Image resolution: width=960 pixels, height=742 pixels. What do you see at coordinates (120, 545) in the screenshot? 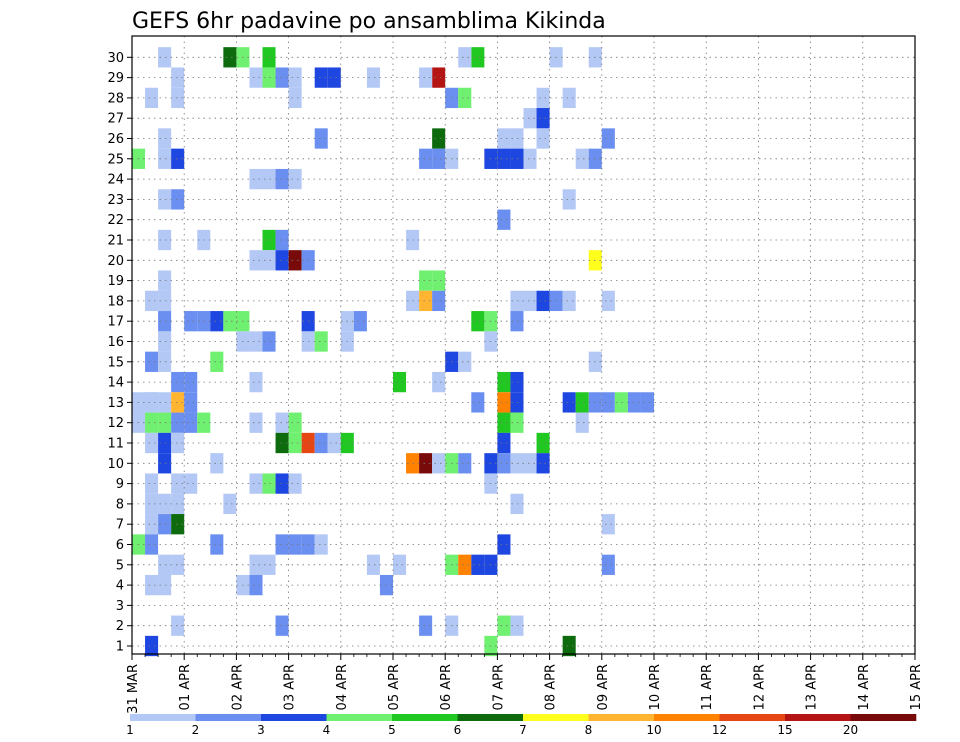
I see `y-tick-label: 6` at bounding box center [120, 545].